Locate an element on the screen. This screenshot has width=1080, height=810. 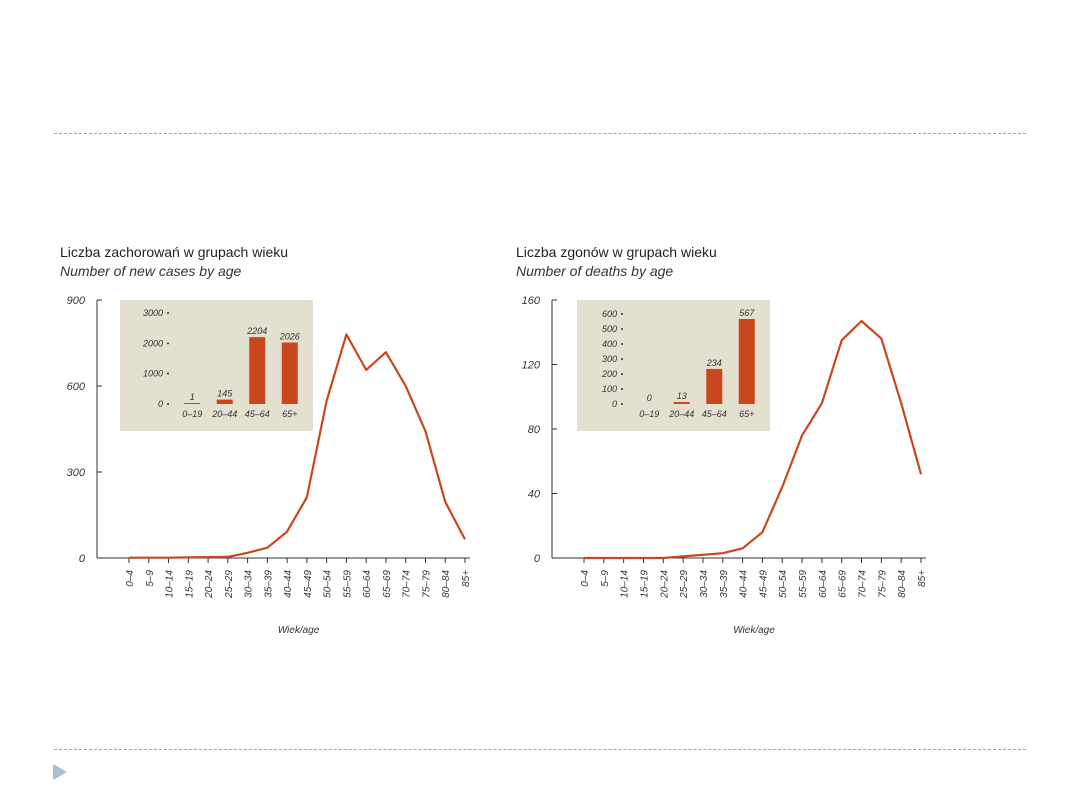
chart-cases-title: Liczba zachorowań w grupach wieku is located at coordinates (174, 252).